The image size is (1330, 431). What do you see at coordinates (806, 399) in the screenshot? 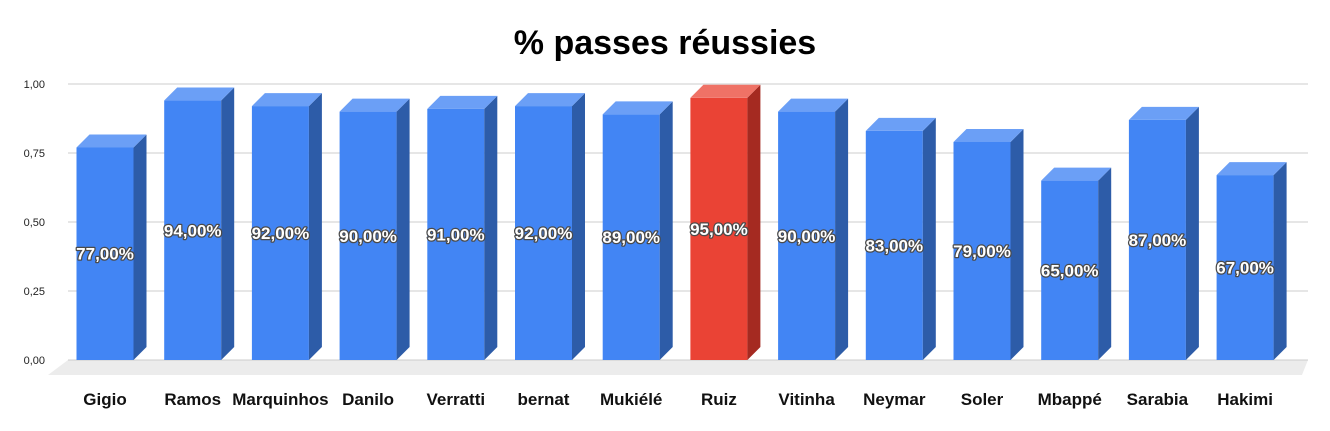
I see `x-tick-label: Vitinha` at bounding box center [806, 399].